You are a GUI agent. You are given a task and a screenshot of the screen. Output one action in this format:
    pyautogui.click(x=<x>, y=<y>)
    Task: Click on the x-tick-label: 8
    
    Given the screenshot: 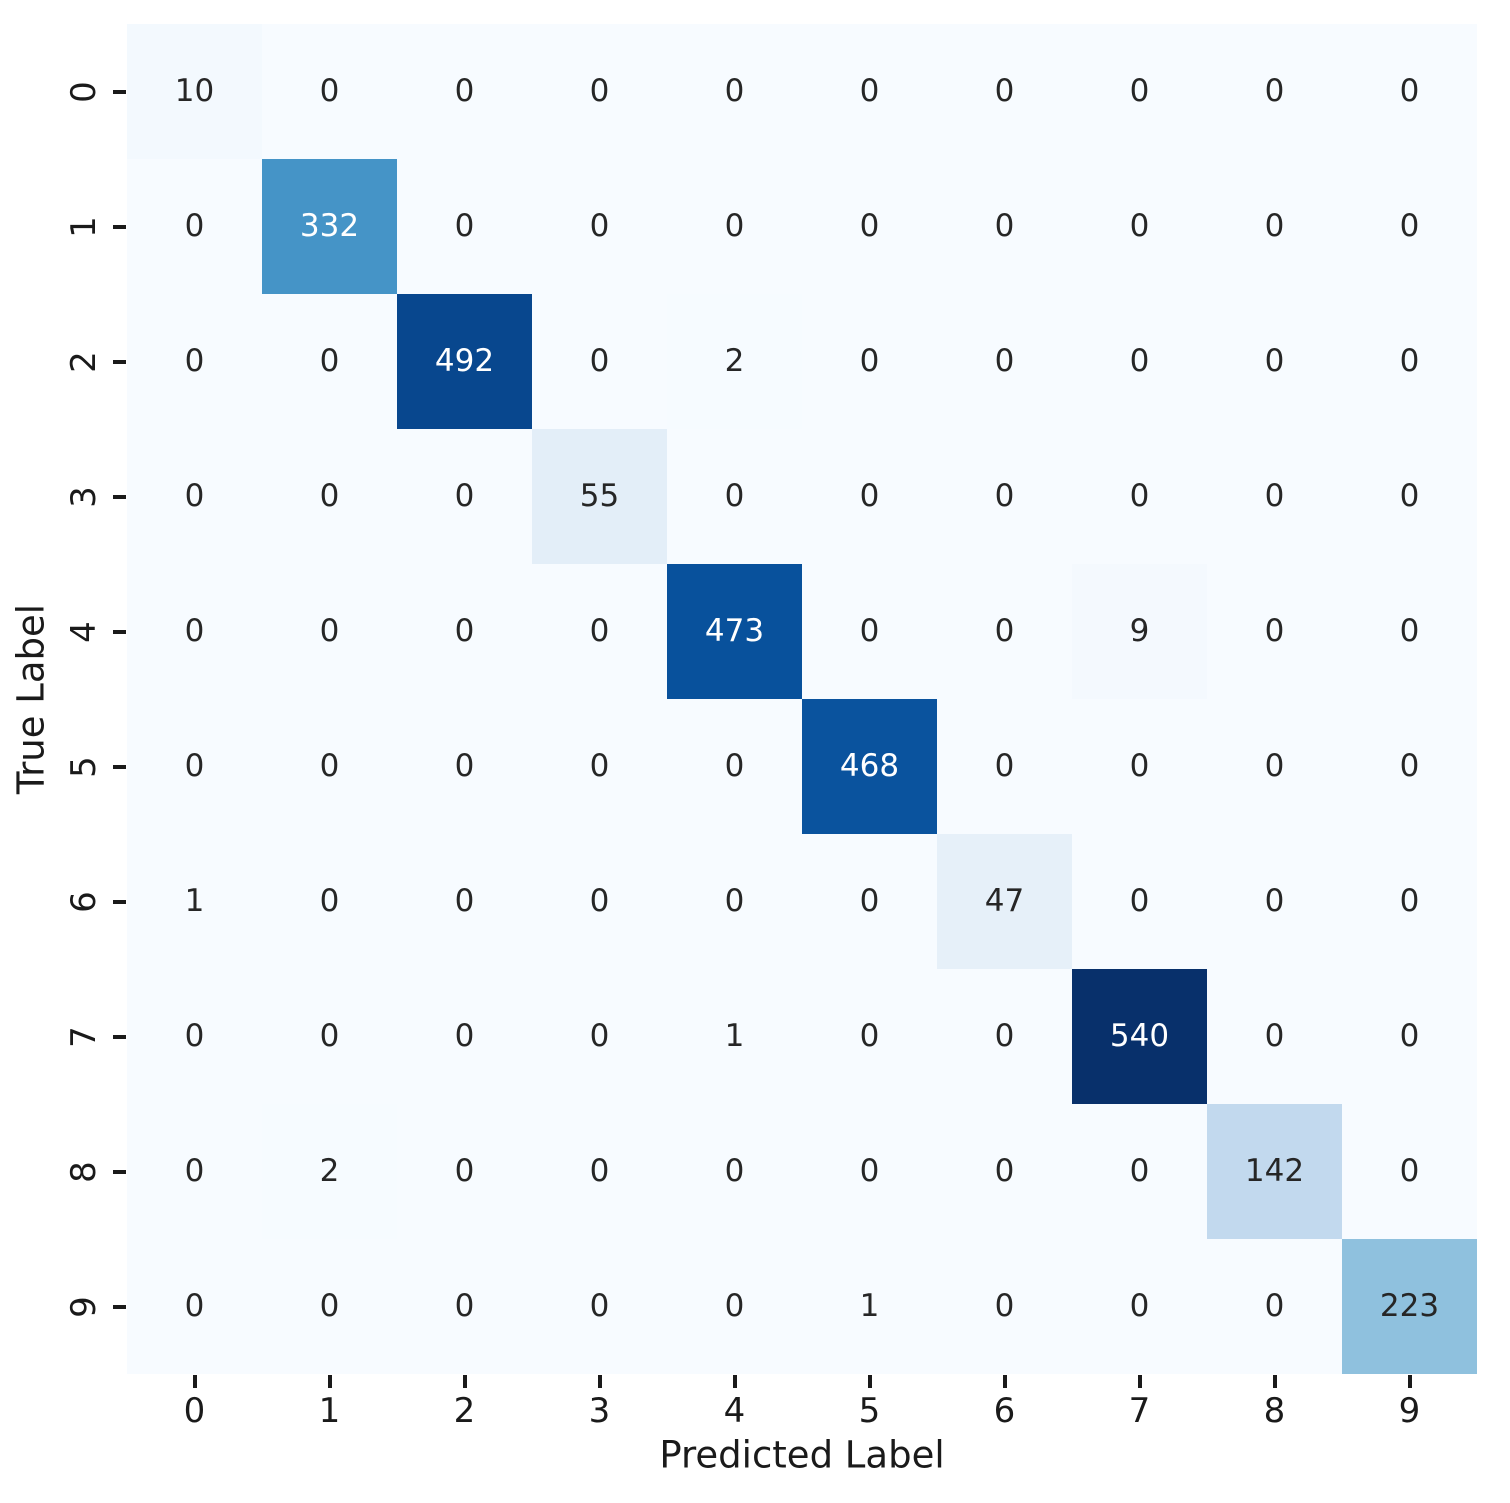 What is the action you would take?
    pyautogui.click(x=1274, y=1411)
    